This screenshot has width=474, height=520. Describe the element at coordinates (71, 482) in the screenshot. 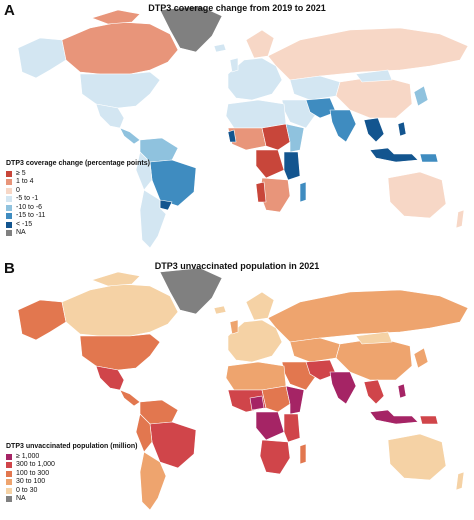

I see `legend-item: 30 to 100` at that location.